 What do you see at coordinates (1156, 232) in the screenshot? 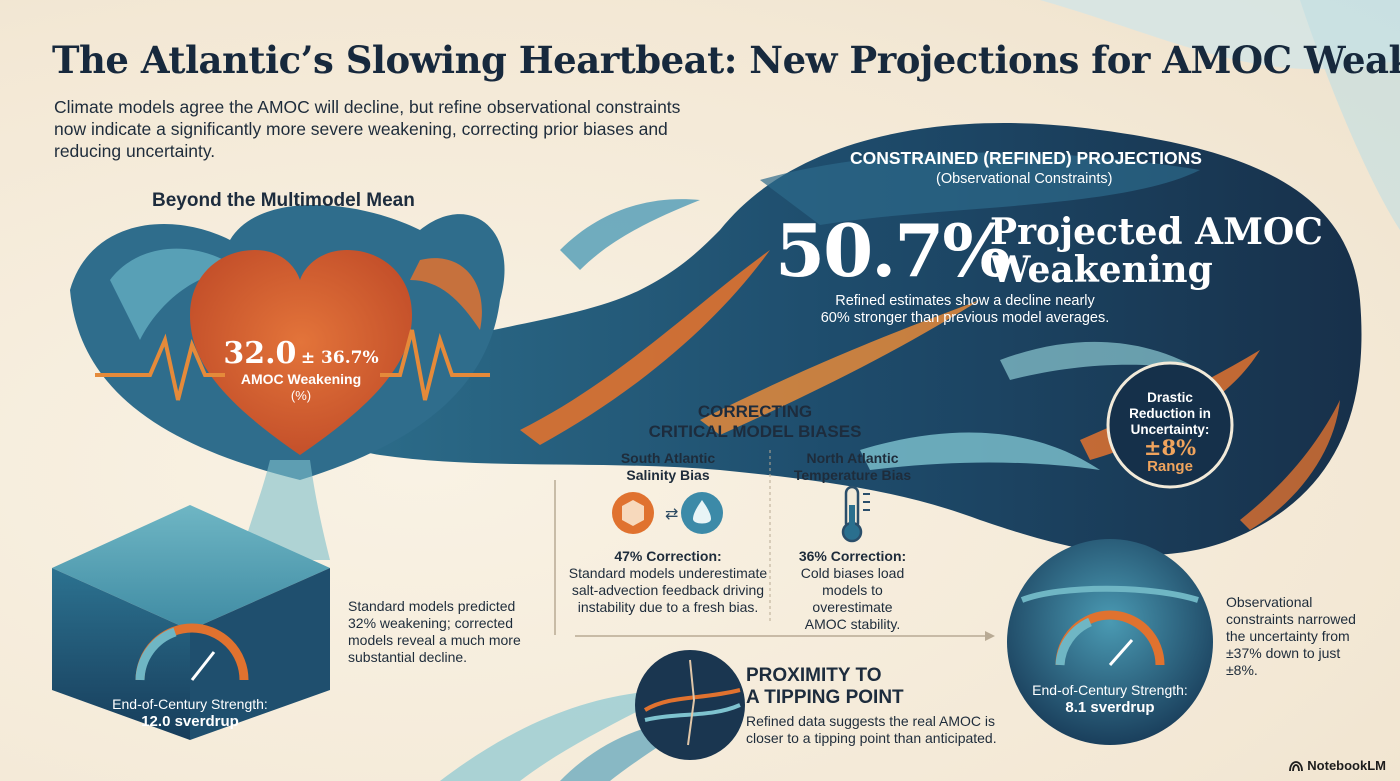
I see `big-label-line-1: Projected AMOC` at bounding box center [1156, 232].